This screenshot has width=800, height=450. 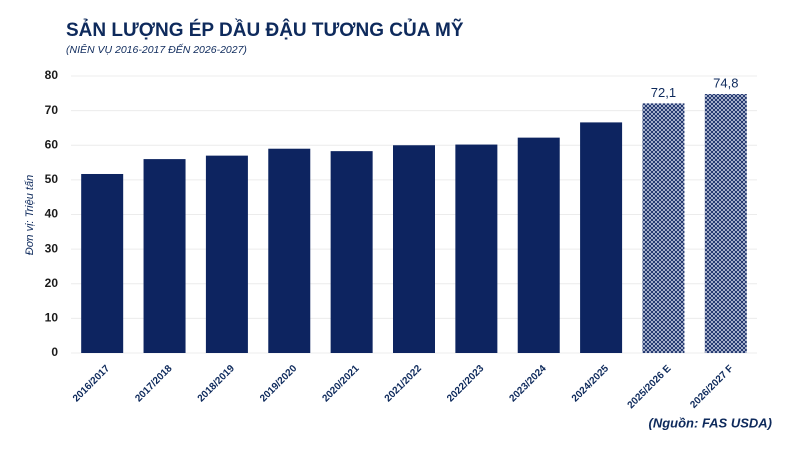 What do you see at coordinates (52, 318) in the screenshot?
I see `y-tick-label: 10` at bounding box center [52, 318].